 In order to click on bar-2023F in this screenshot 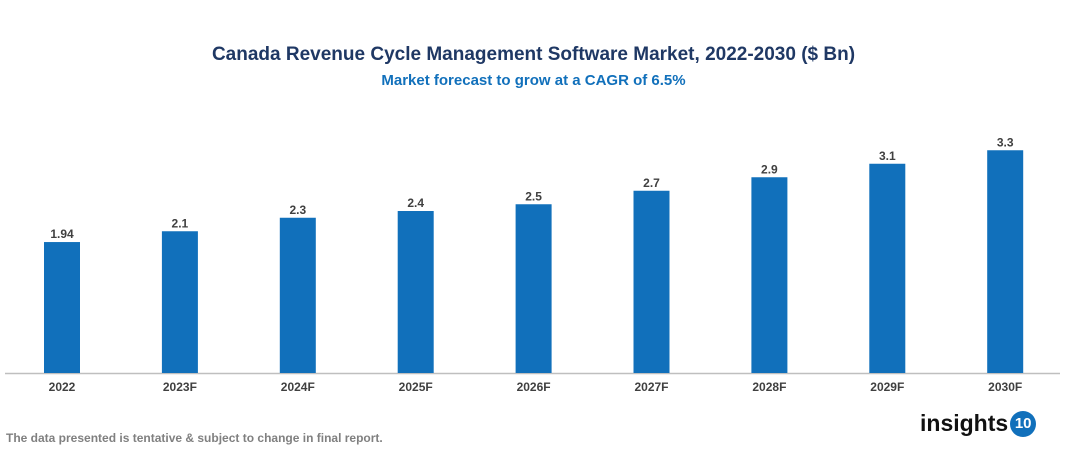, I will do `click(179, 302)`.